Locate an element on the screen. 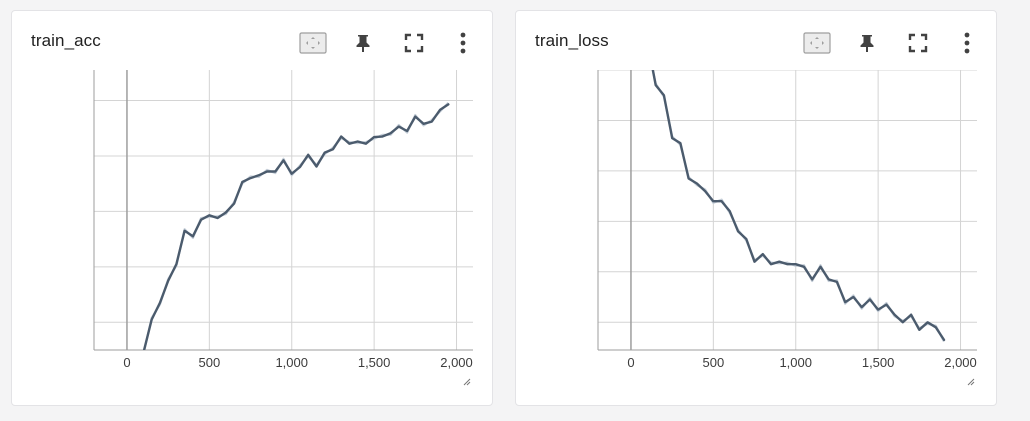 The width and height of the screenshot is (1030, 421). y-tick-label: 0.9 is located at coordinates (78, 100).